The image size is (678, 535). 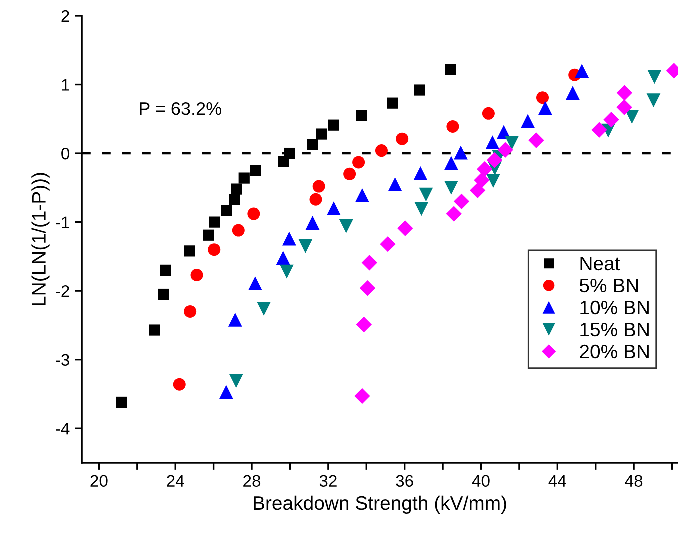 I want to click on y-tick-label: -1, so click(x=63, y=222).